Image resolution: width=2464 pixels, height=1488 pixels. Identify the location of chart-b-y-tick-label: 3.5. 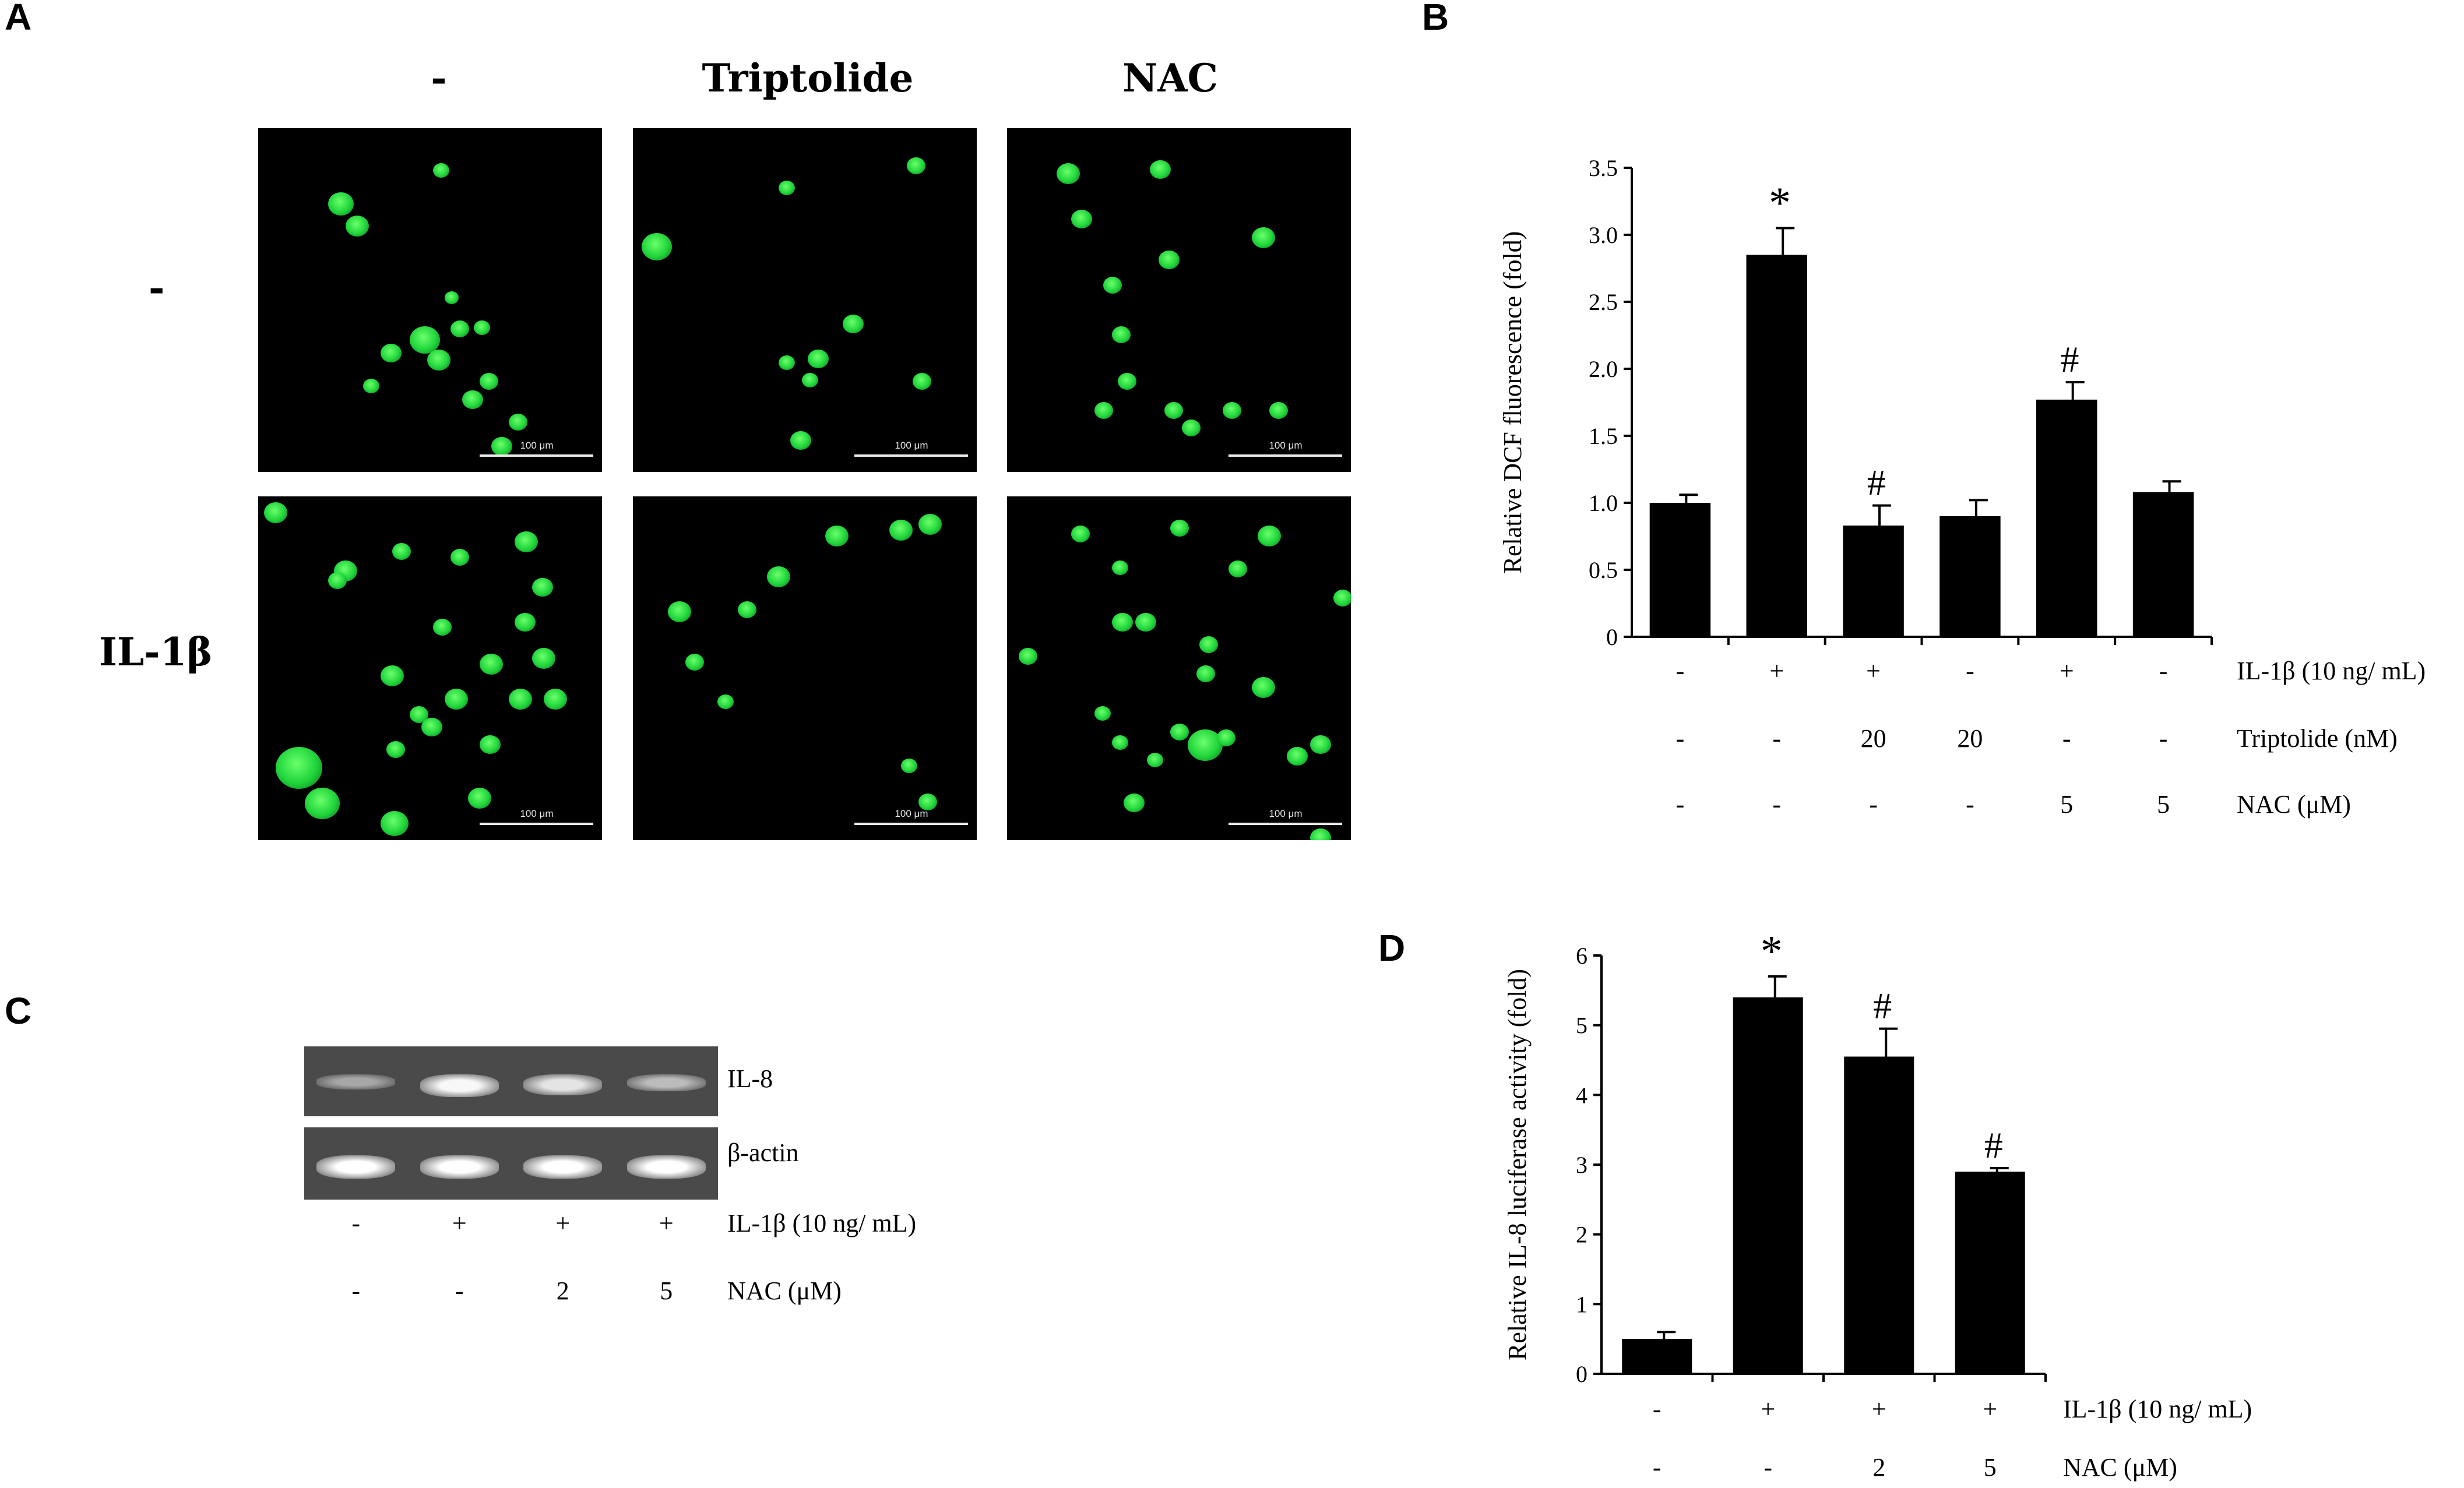
(1603, 168).